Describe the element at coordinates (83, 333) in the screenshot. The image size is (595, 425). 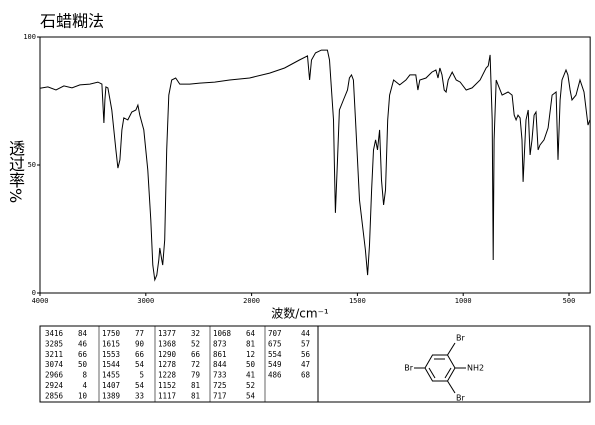
I see `transmittance-cell: 84` at that location.